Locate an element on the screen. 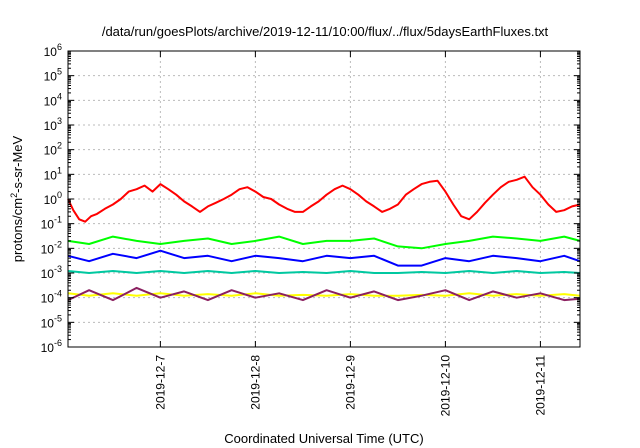 This screenshot has width=640, height=448. y-tick-label: 10² is located at coordinates (53, 149).